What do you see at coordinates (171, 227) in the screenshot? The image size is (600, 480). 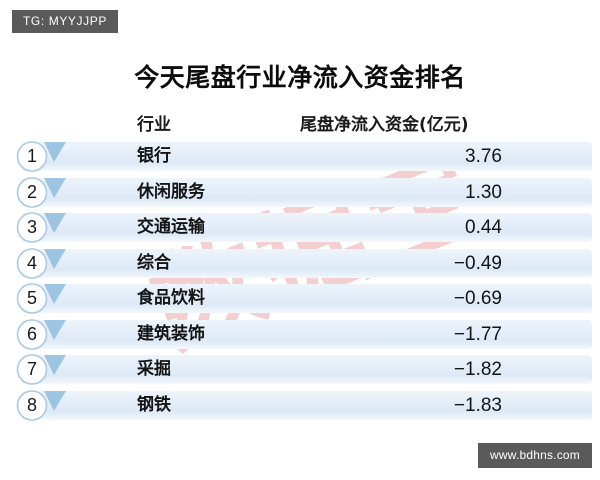 I see `industry-name: 交通运输` at bounding box center [171, 227].